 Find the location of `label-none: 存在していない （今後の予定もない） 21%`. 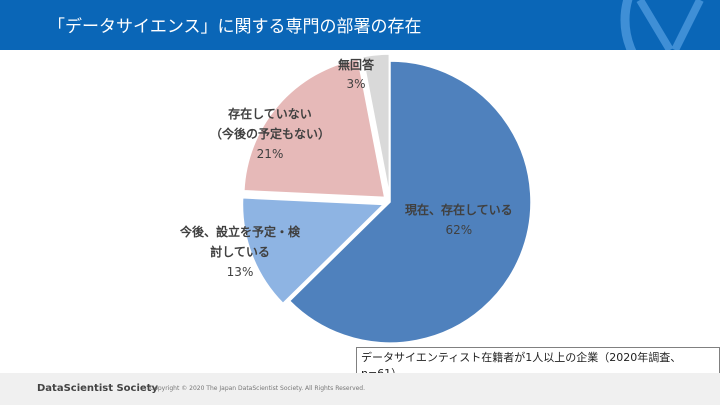

label-none: 存在していない （今後の予定もない） 21% is located at coordinates (270, 134).